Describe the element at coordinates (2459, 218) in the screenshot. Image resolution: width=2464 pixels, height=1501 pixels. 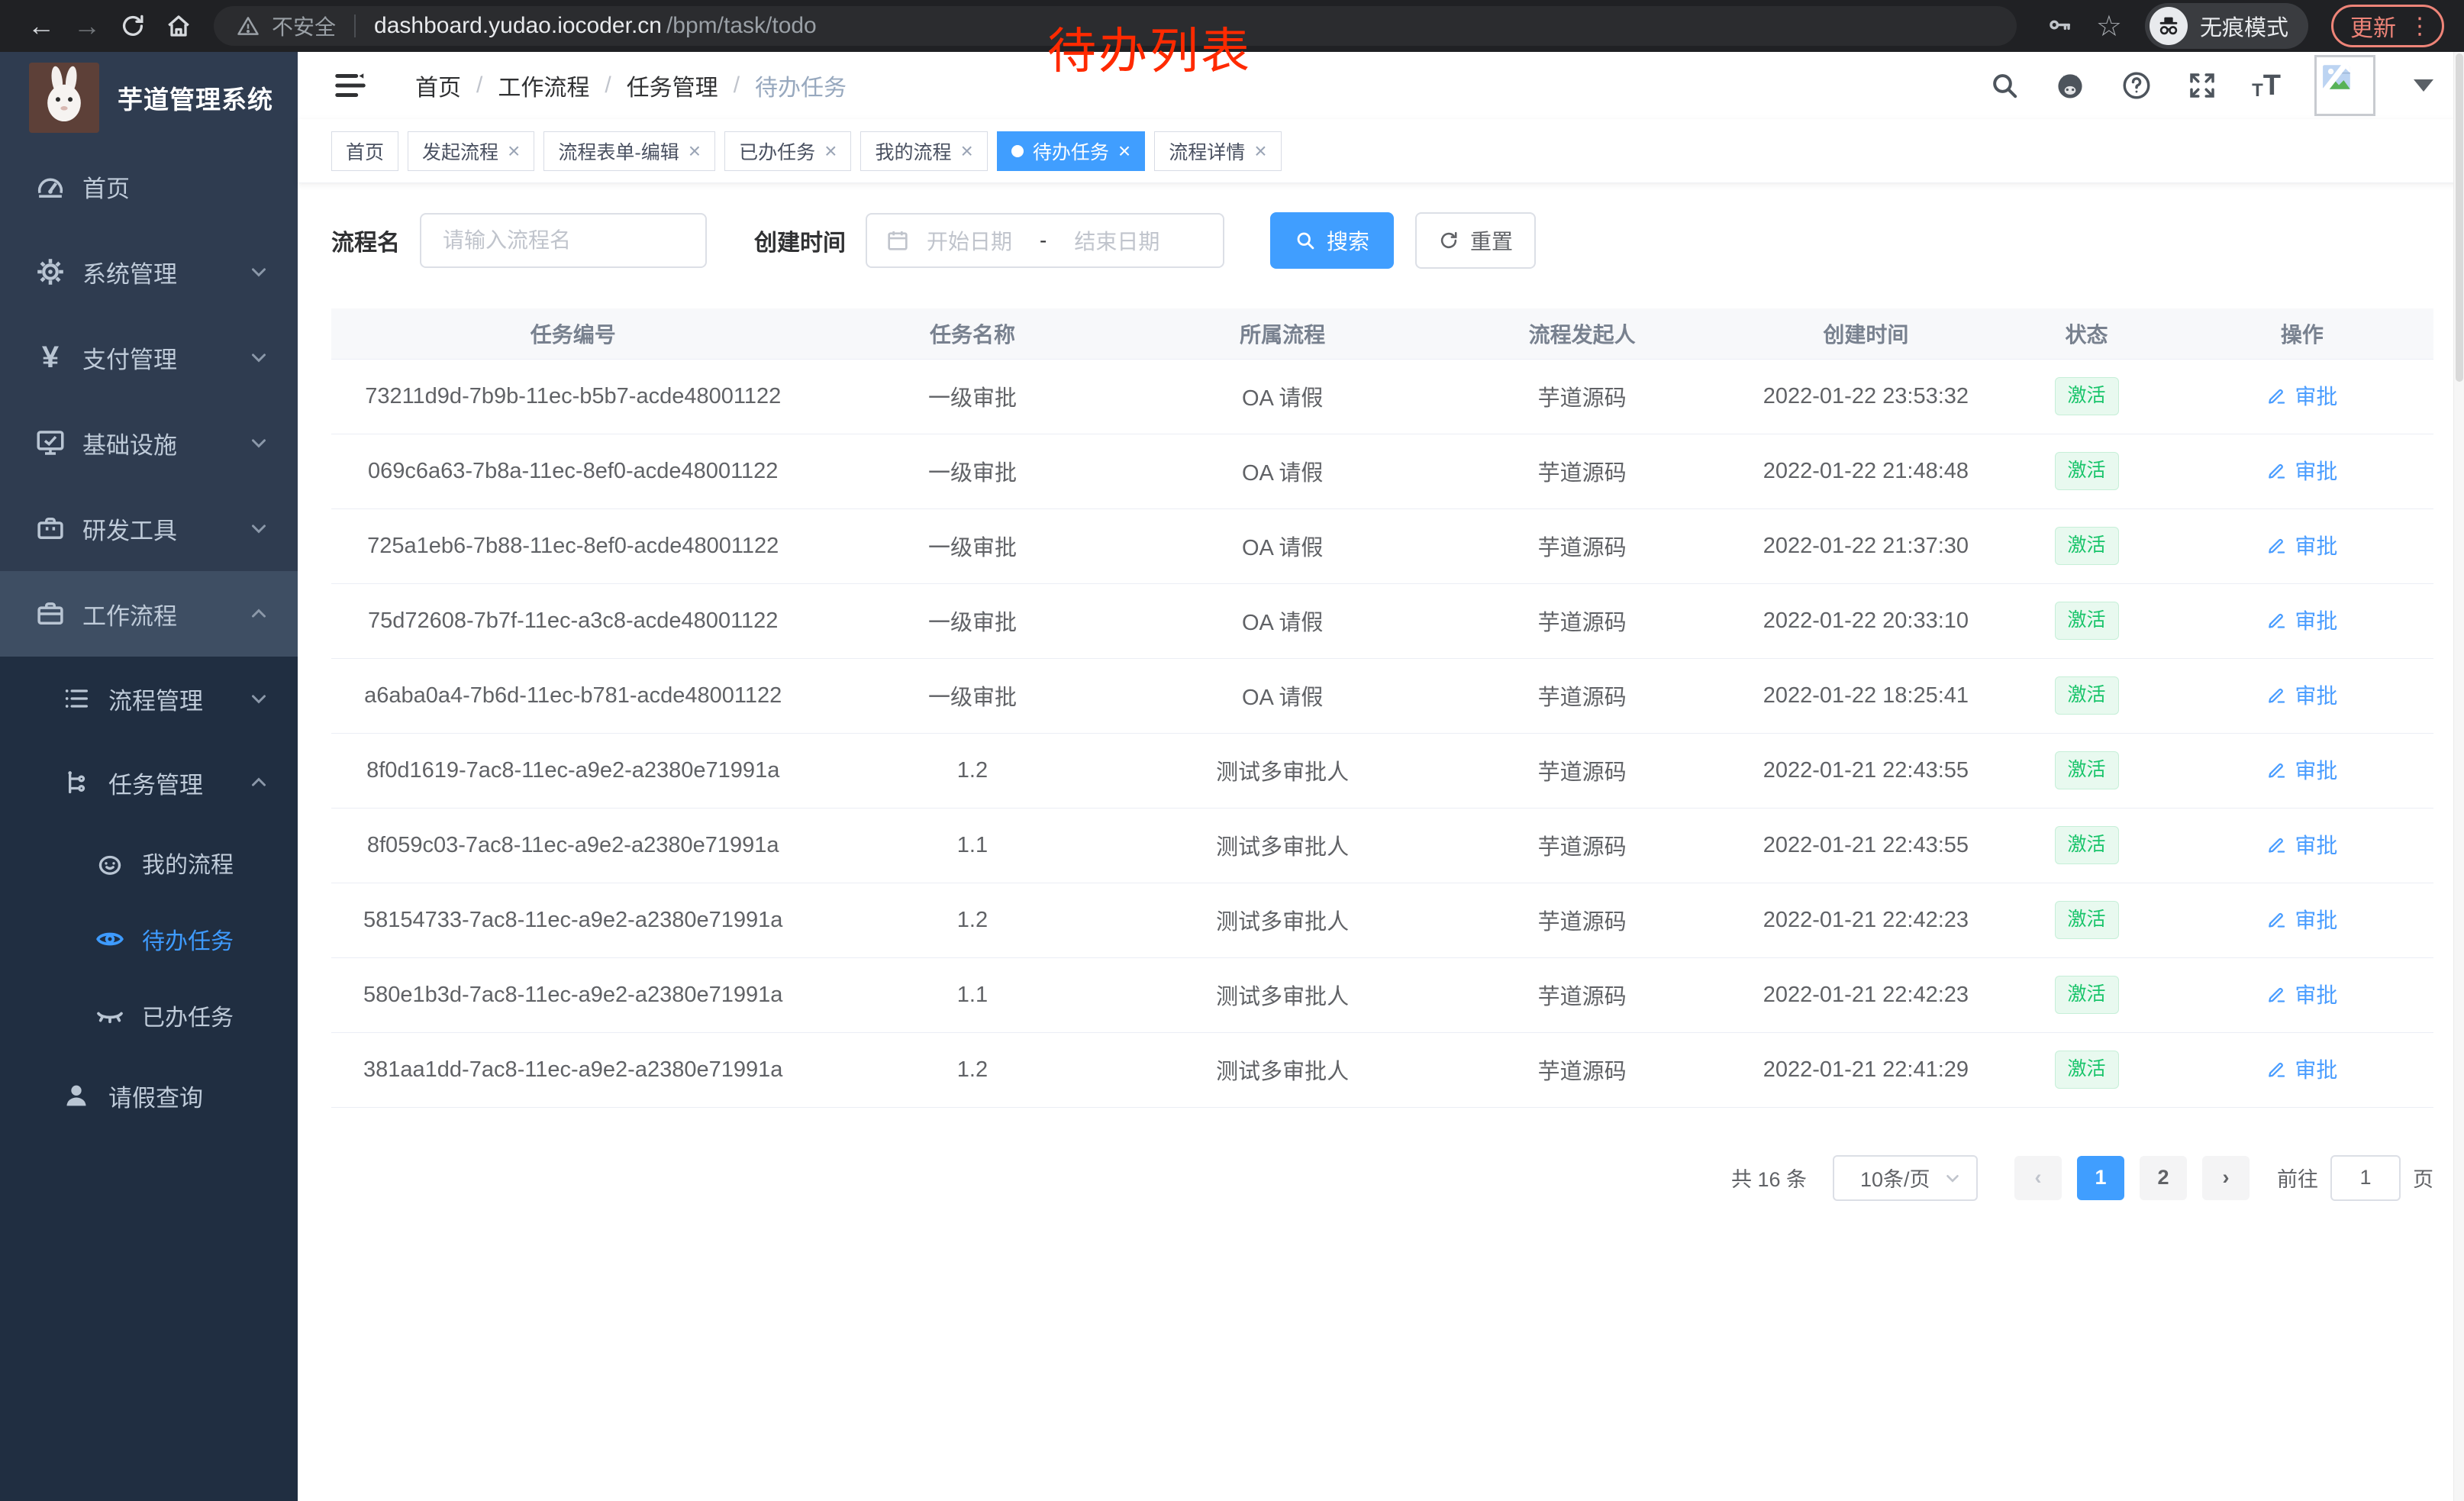
I see `scrollbar-thumb` at that location.